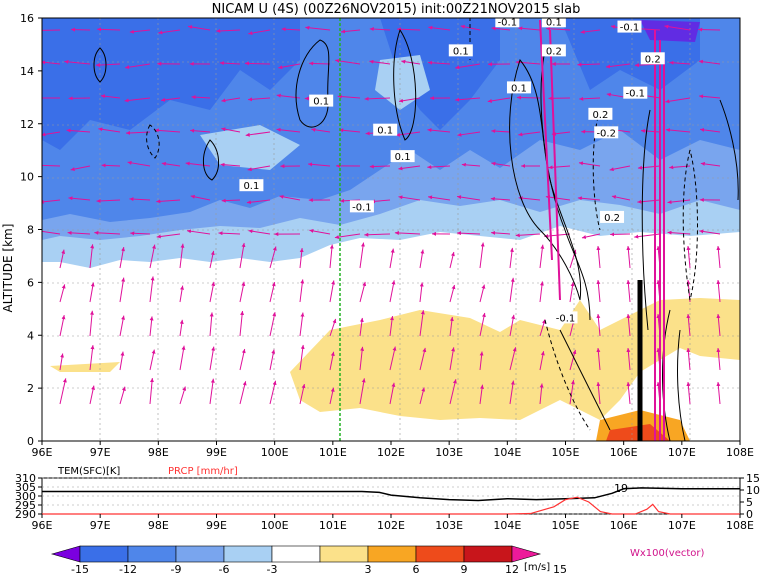  Describe the element at coordinates (25, 478) in the screenshot. I see `bottom-left-tick-label: 310` at that location.